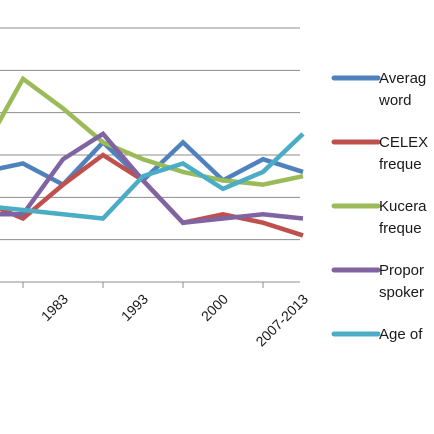  What do you see at coordinates (402, 78) in the screenshot?
I see `legend-label: Averag` at bounding box center [402, 78].